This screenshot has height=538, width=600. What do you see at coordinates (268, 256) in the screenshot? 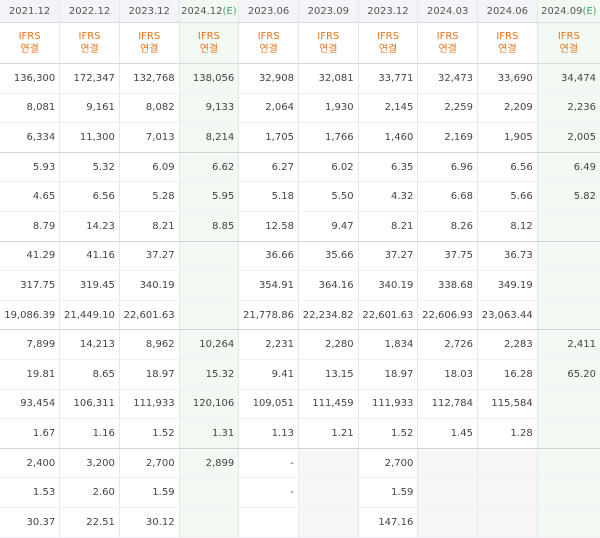
I see `value-cell: 36.66` at bounding box center [268, 256].